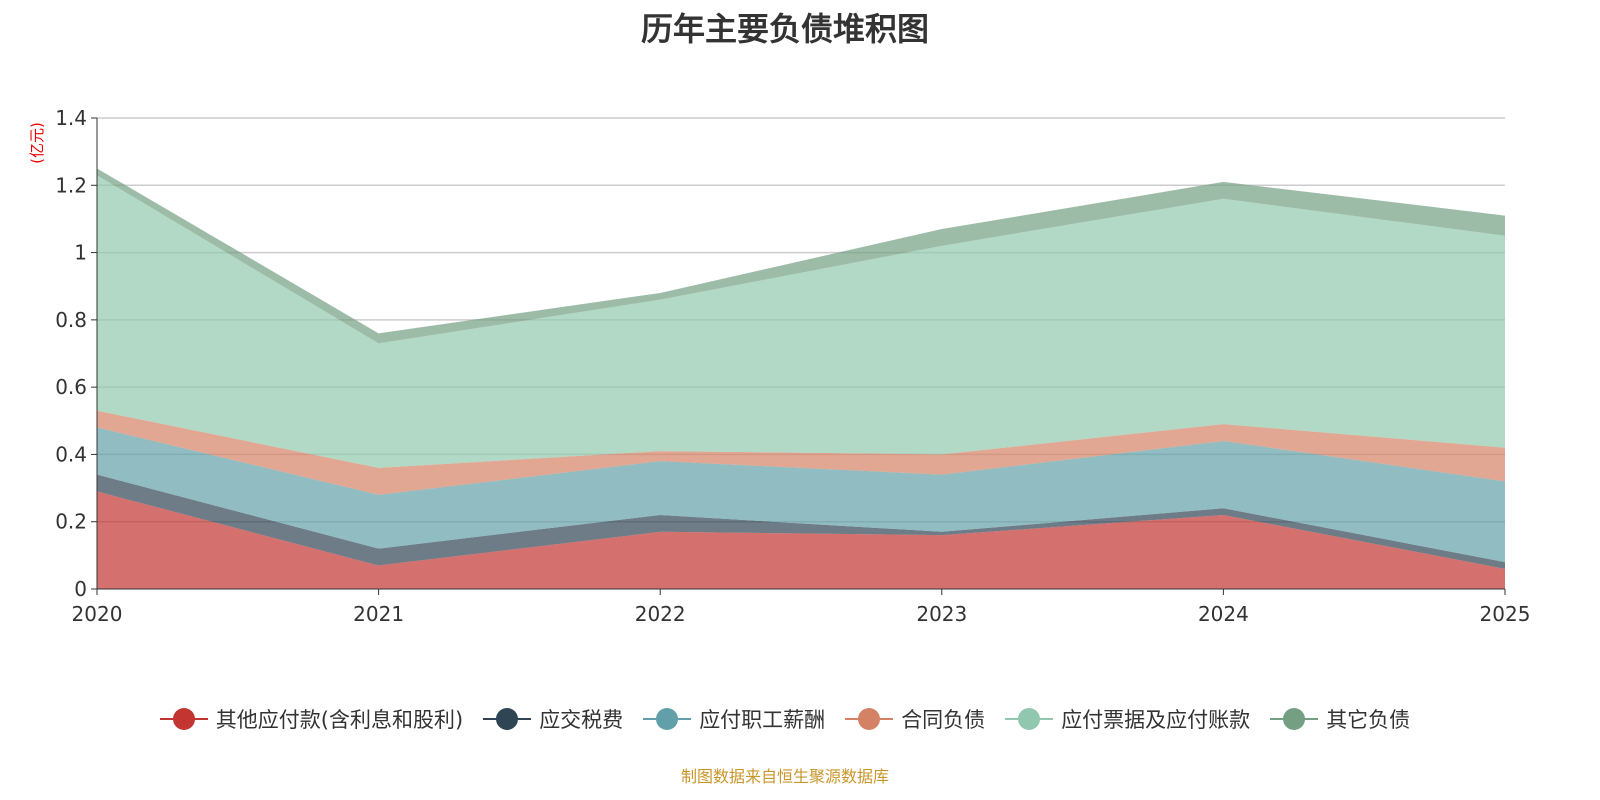 The width and height of the screenshot is (1600, 800). Describe the element at coordinates (80, 253) in the screenshot. I see `y-tick-label: 1` at that location.